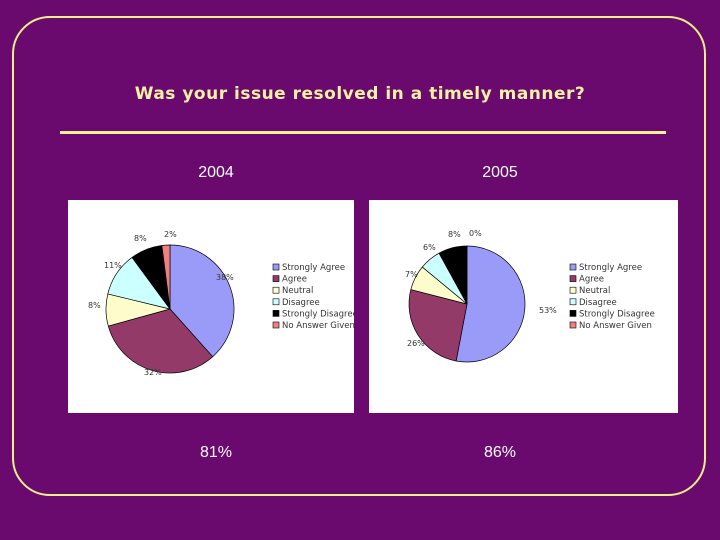 The image size is (720, 540). What do you see at coordinates (416, 343) in the screenshot?
I see `pie-slice-label-1: 26%` at bounding box center [416, 343].